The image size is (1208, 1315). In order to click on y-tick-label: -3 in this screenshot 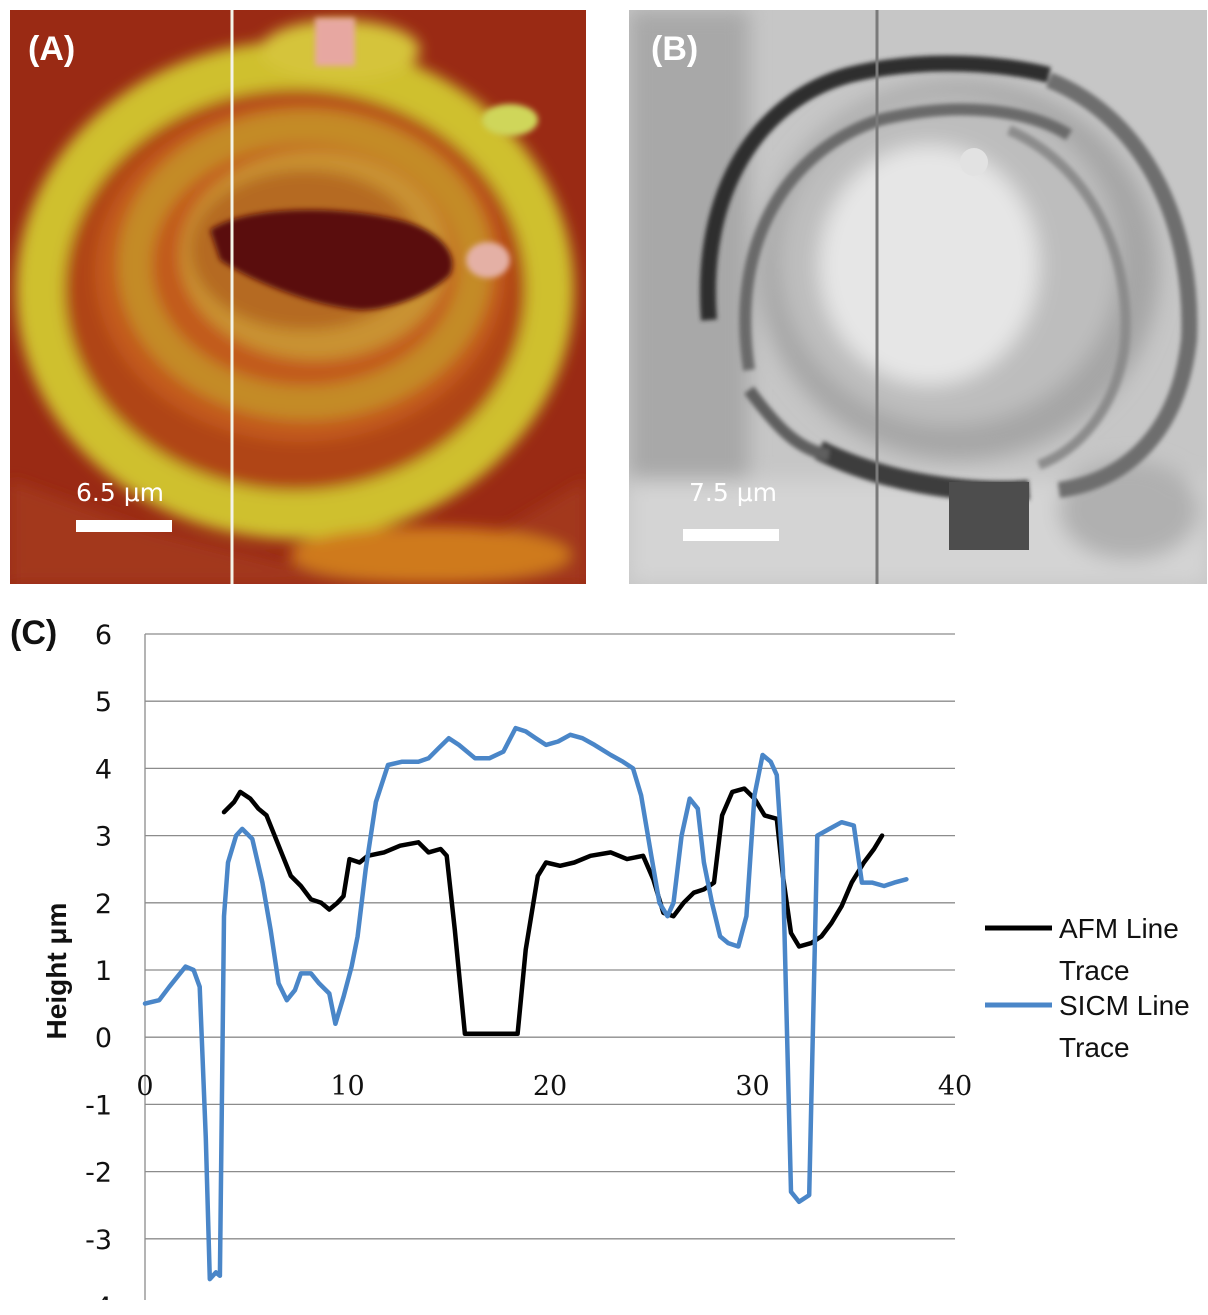, I will do `click(98, 1240)`.